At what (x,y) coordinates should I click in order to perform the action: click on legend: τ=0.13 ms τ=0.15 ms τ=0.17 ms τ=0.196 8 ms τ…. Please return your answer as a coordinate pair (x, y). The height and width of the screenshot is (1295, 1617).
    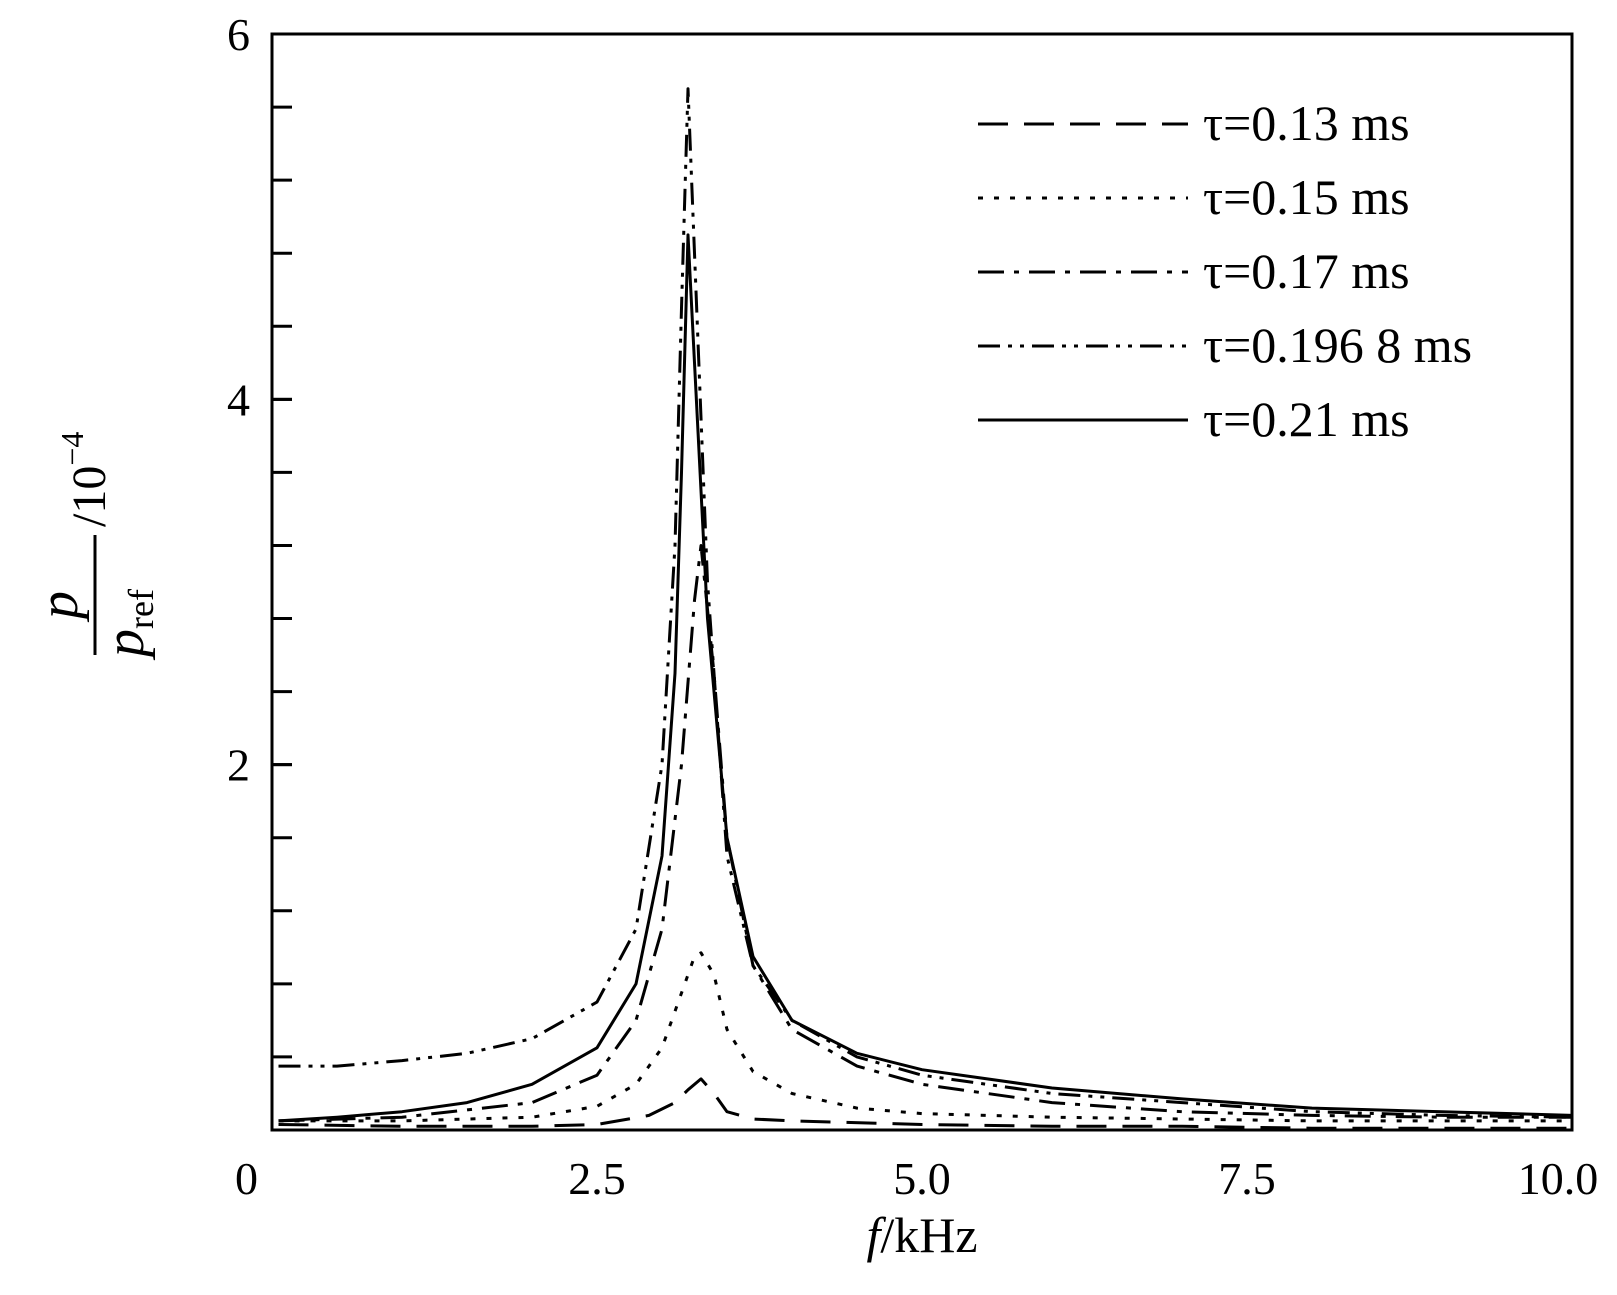
    Looking at the image, I should click on (1225, 271).